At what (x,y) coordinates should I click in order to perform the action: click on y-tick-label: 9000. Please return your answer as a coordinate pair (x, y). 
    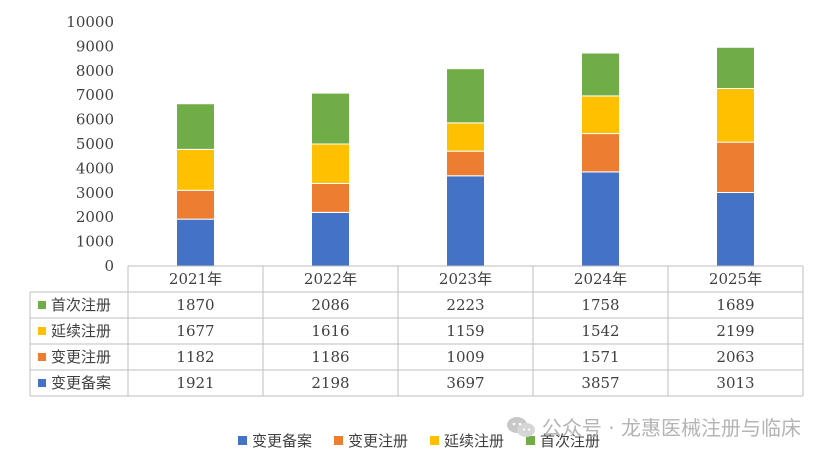
    Looking at the image, I should click on (95, 46).